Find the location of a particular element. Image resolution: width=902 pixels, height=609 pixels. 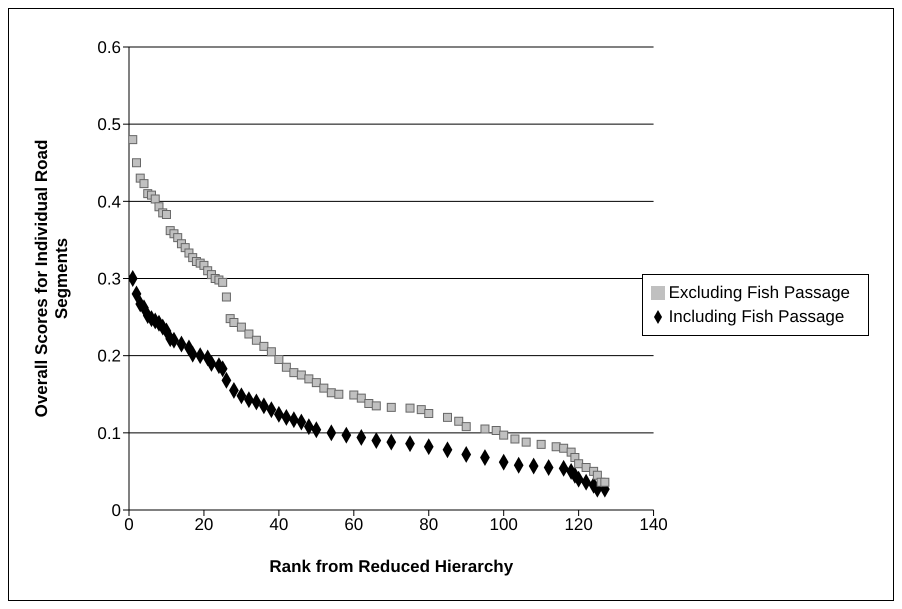

legend-label: Excluding Fish Passage is located at coordinates (759, 292).